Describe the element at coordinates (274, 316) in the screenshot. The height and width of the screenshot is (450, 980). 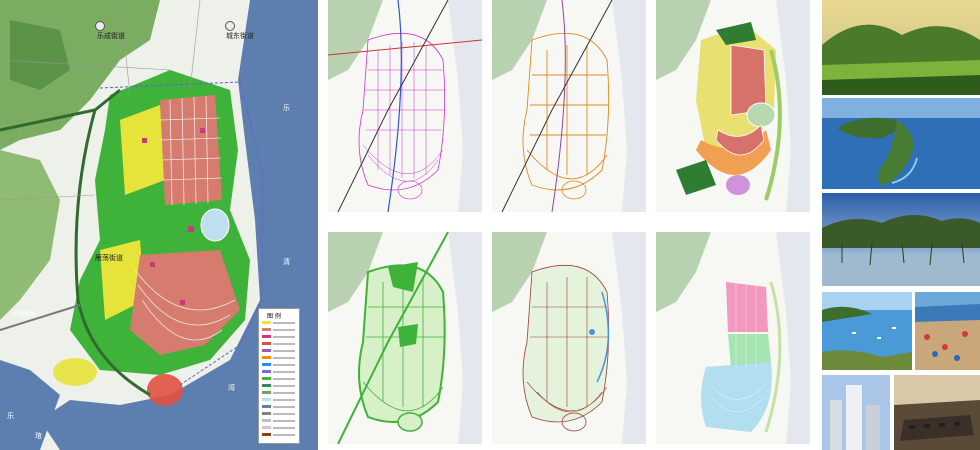
I see `legend-title: 图 例` at that location.